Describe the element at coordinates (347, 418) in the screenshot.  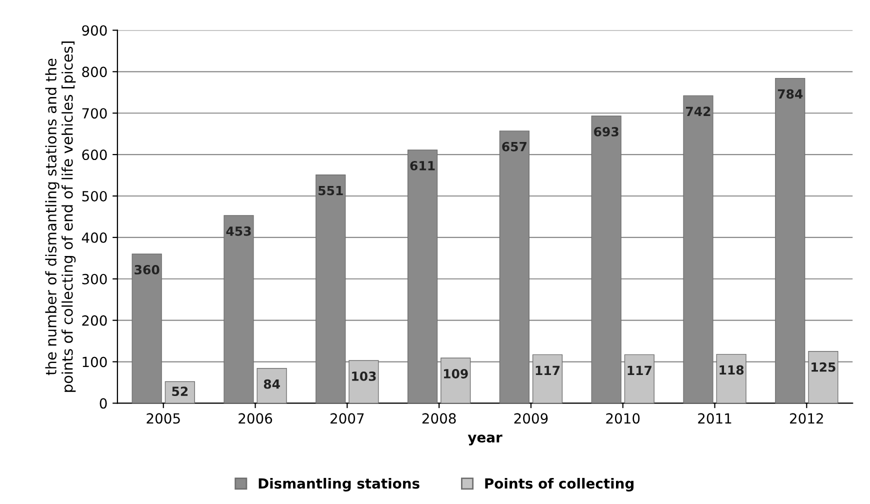
I see `x-tick-label: 2007` at that location.